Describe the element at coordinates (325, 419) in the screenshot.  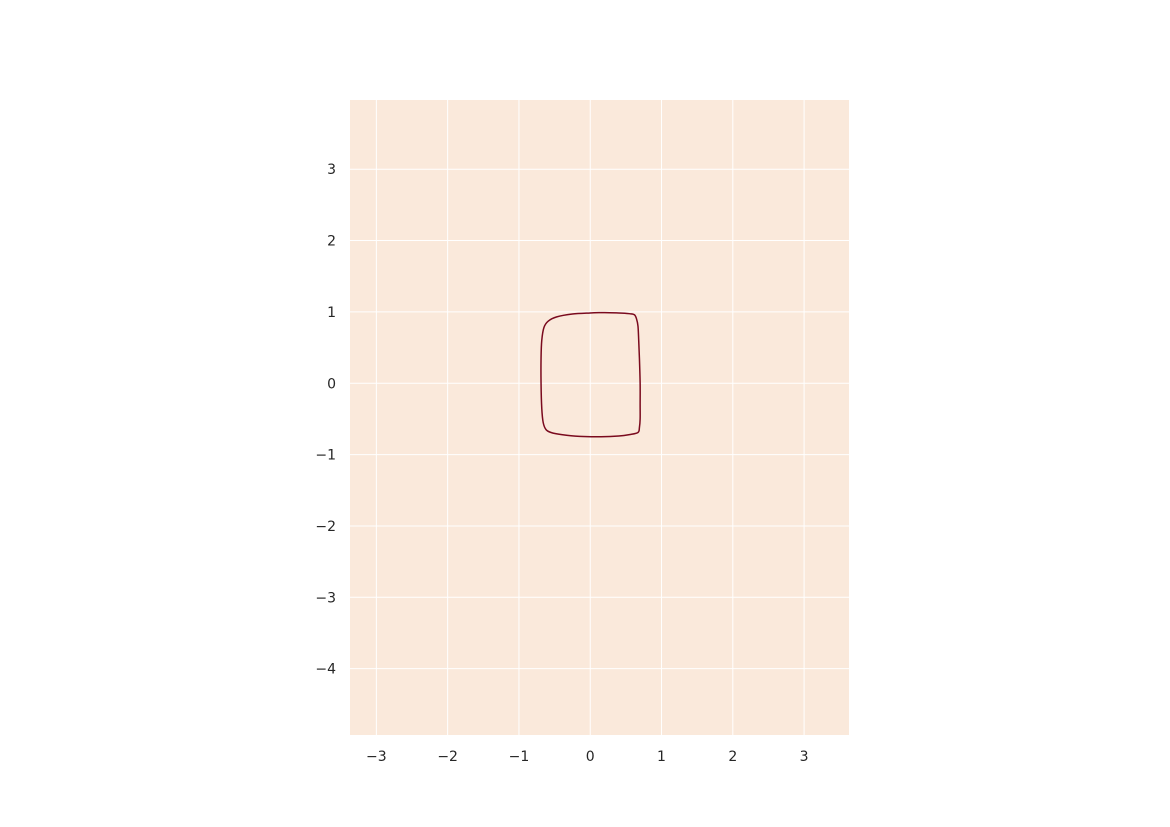
I see `y-tick-labels: −4 −3 −2 −1 0 1 2 3` at that location.